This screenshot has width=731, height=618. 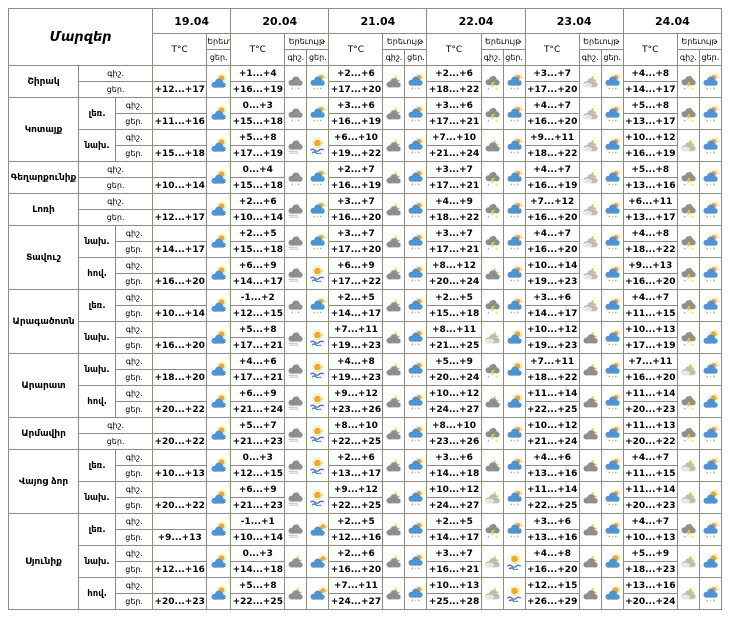 I want to click on temp-day-cell: +10...+14, so click(x=180, y=313).